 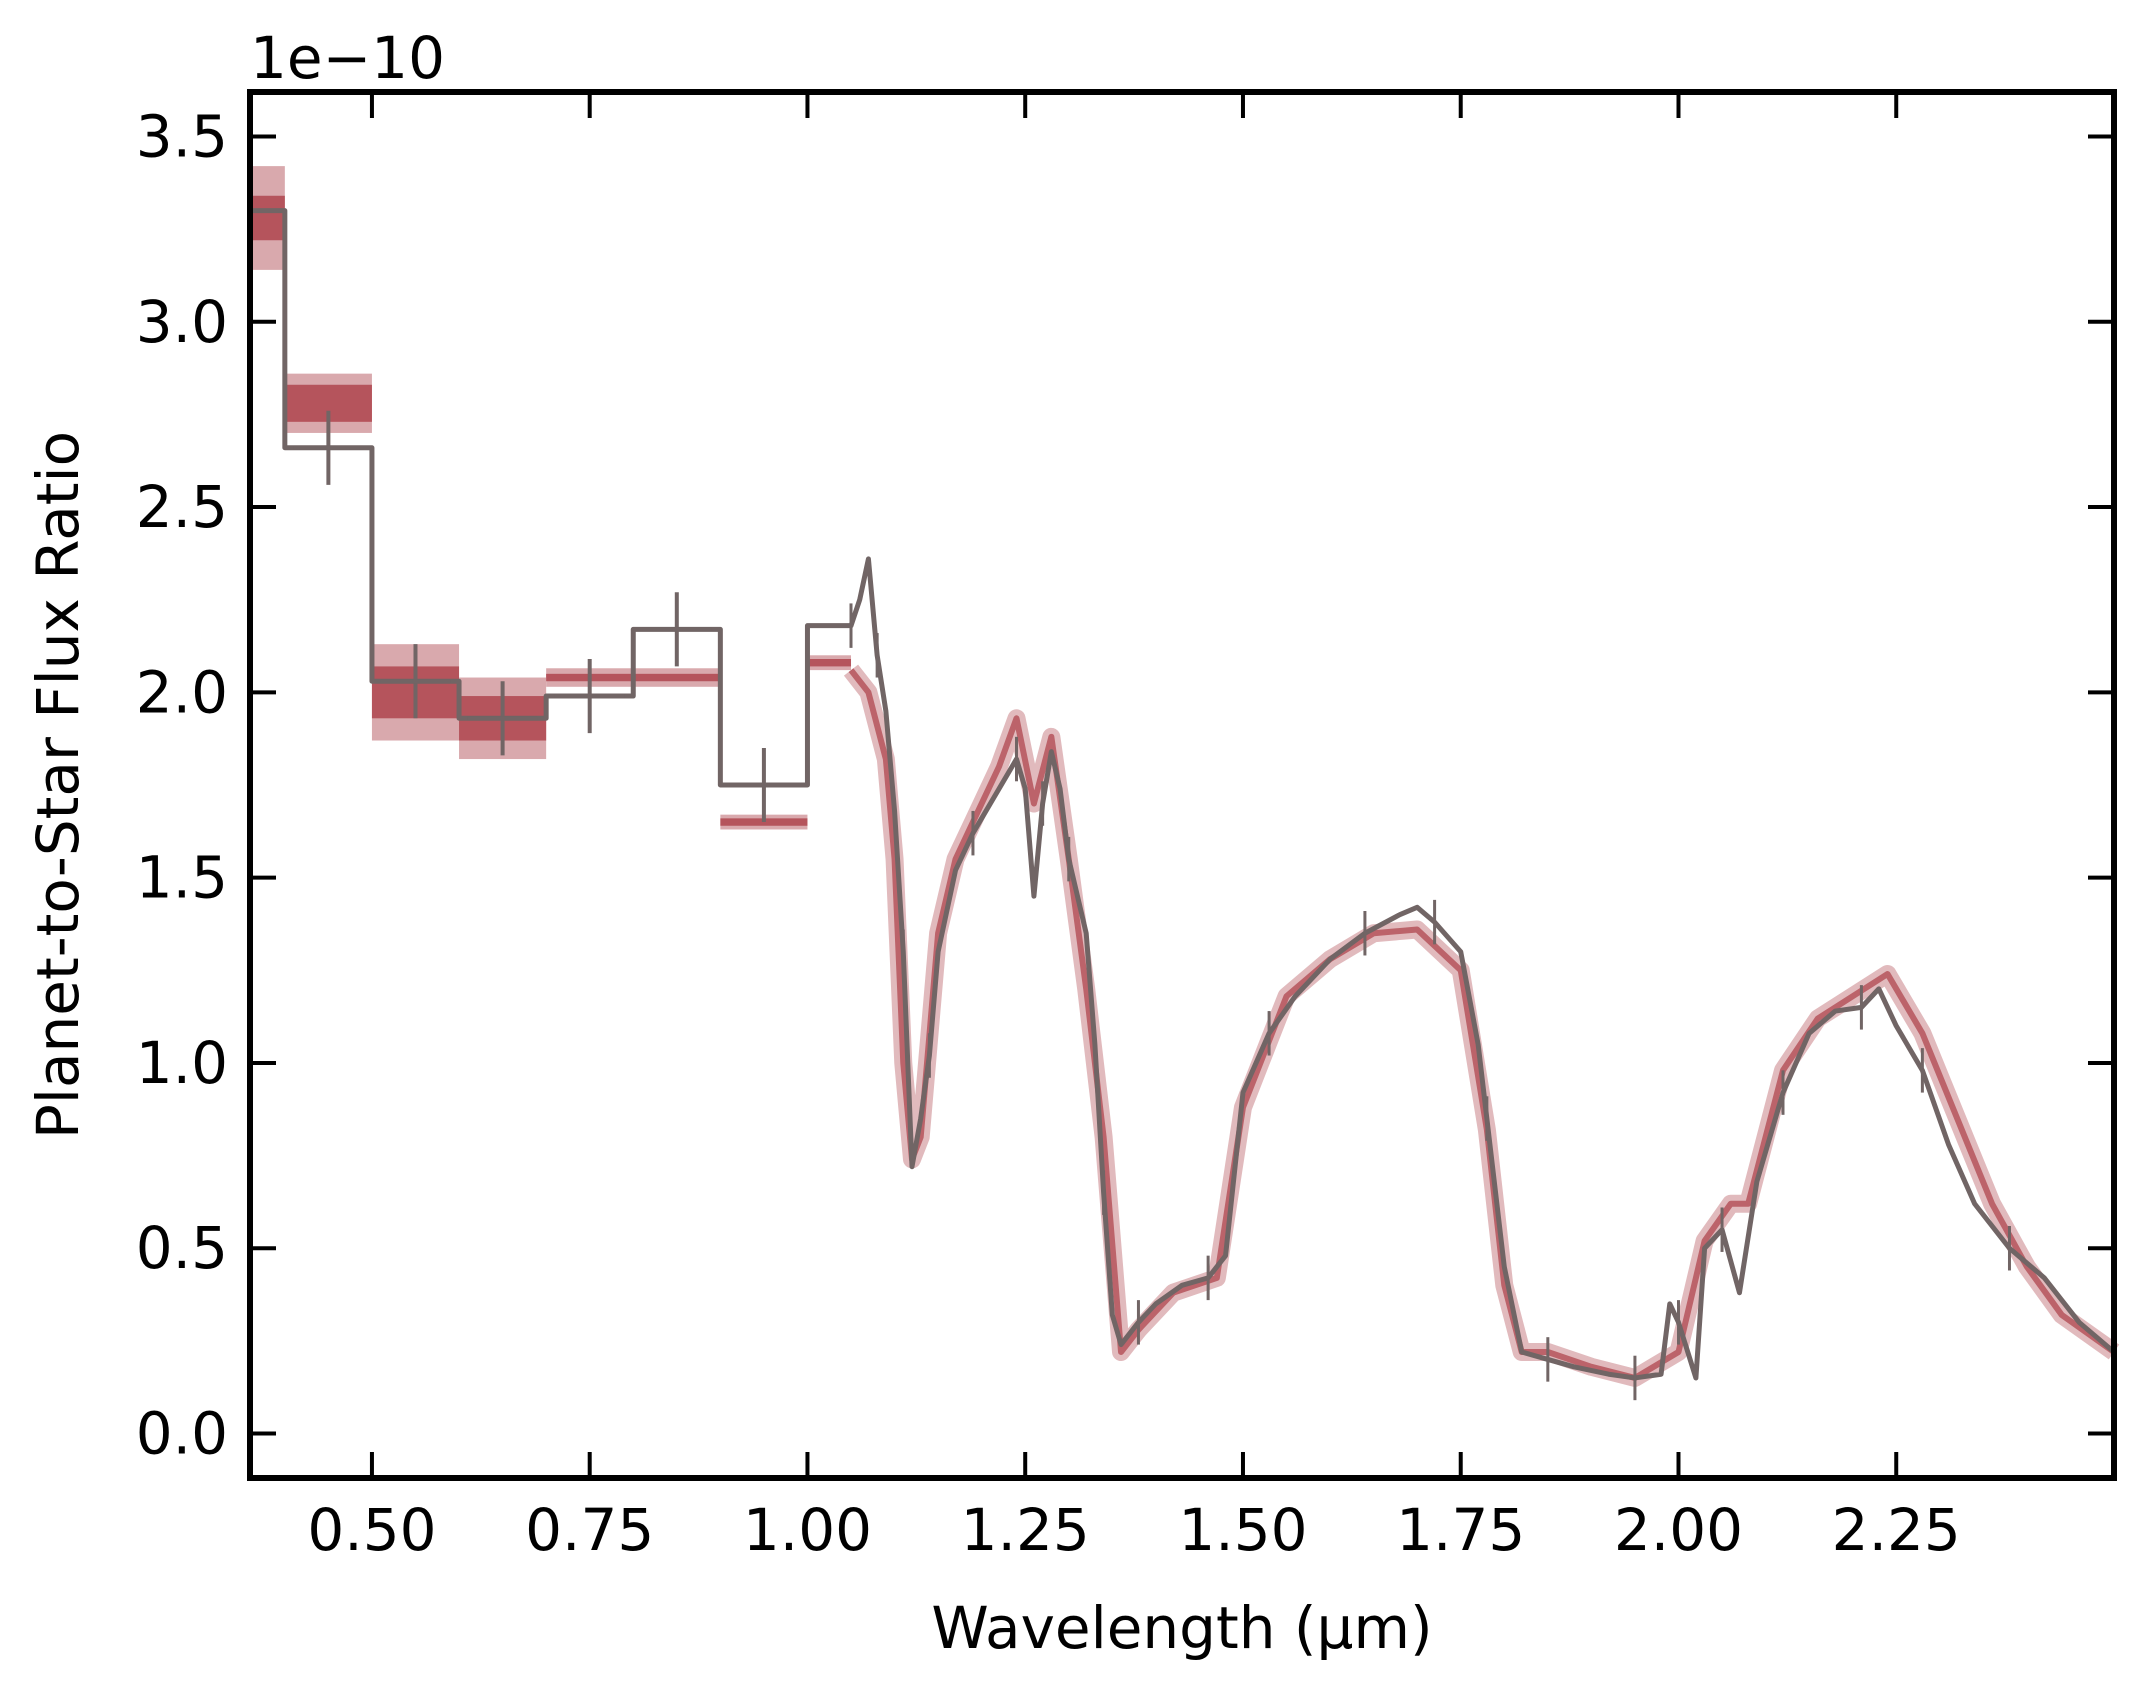 What do you see at coordinates (589, 1530) in the screenshot?
I see `x-tick-label-1: 0.75` at bounding box center [589, 1530].